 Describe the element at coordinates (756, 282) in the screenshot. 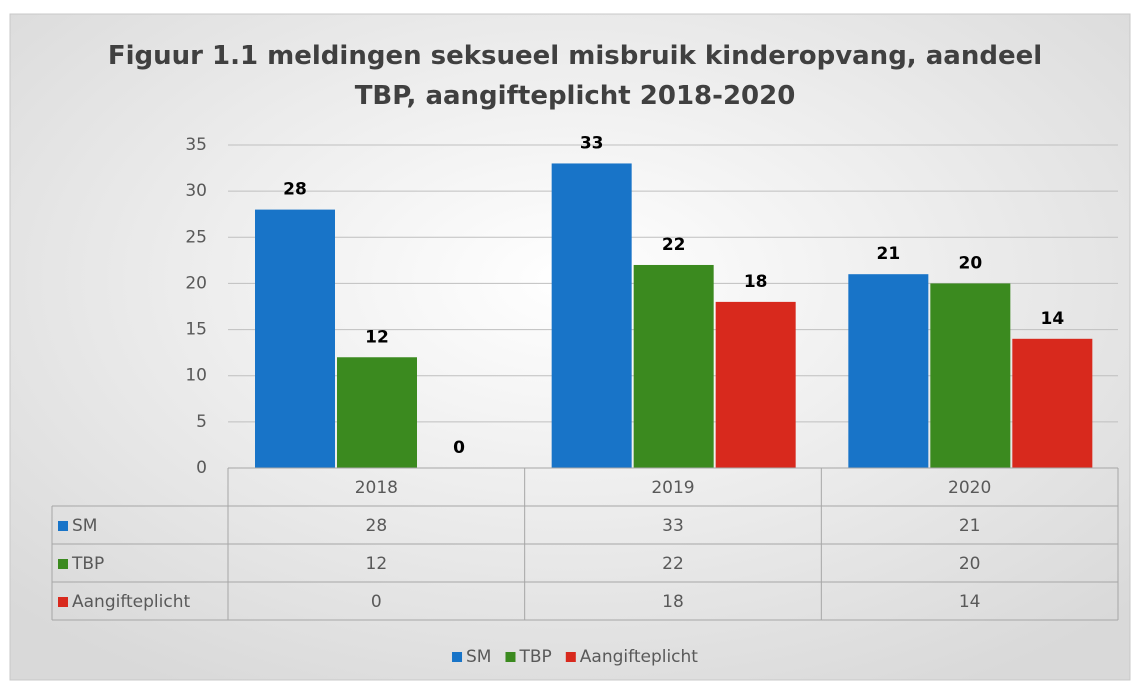

I see `data-label: 18` at that location.